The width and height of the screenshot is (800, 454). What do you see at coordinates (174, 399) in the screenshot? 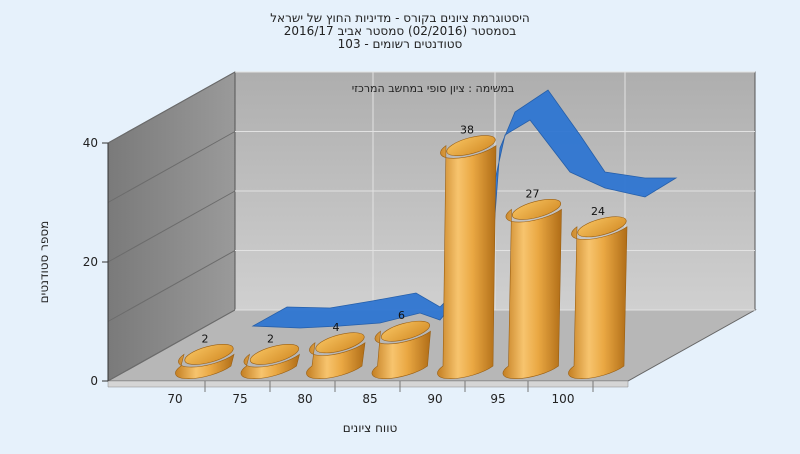
I see `x-tick-label: 70` at bounding box center [174, 399].